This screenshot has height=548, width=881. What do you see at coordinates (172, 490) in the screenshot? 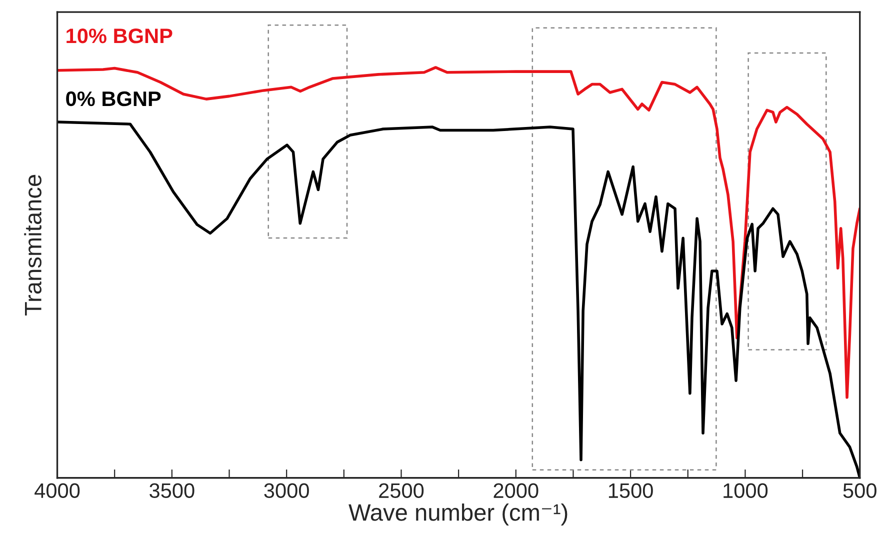
I see `x-tick-label: 3500` at bounding box center [172, 490].